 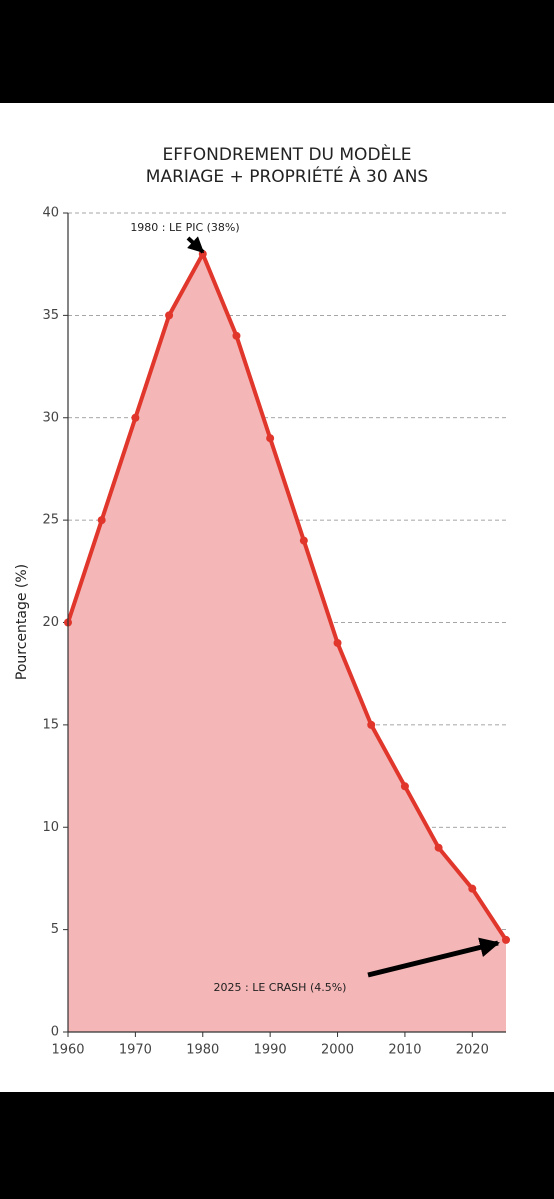 I want to click on y-tick-label: 5, so click(x=55, y=929).